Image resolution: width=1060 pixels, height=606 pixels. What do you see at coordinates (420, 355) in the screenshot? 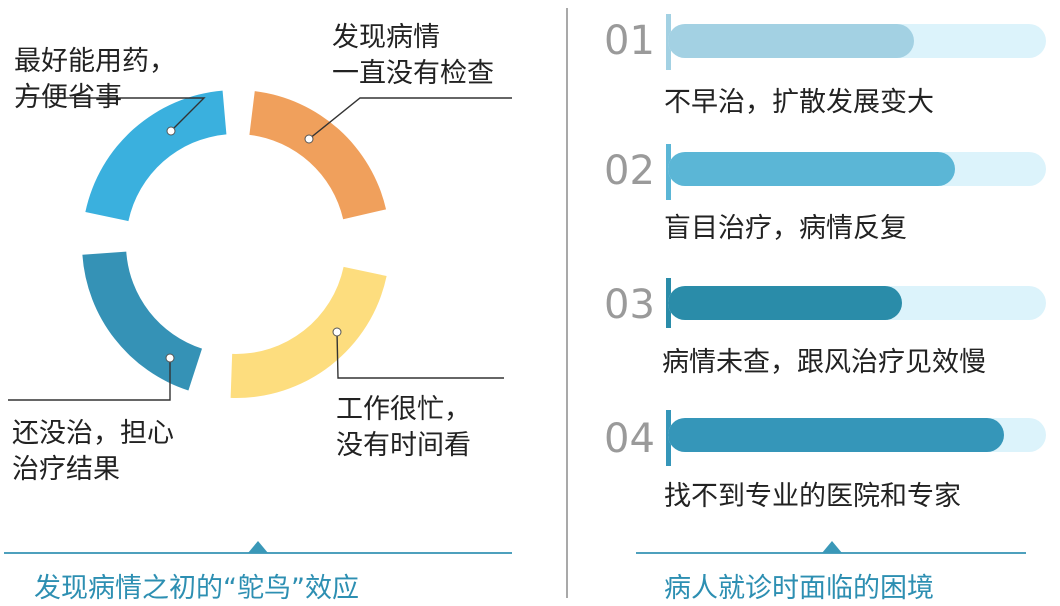
I see `leader-too-busy` at bounding box center [420, 355].